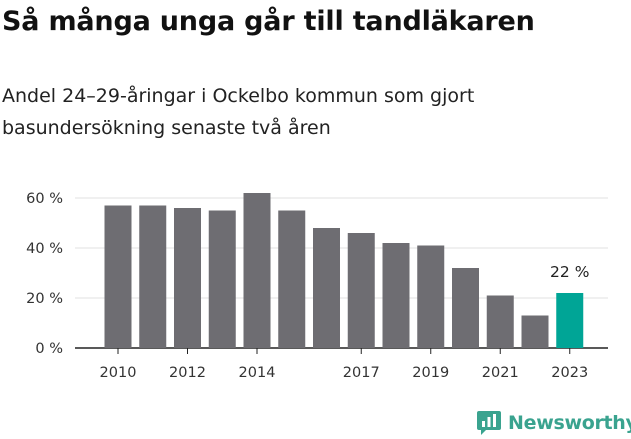 Image resolution: width=631 pixels, height=439 pixels. I want to click on bar-2014, so click(257, 270).